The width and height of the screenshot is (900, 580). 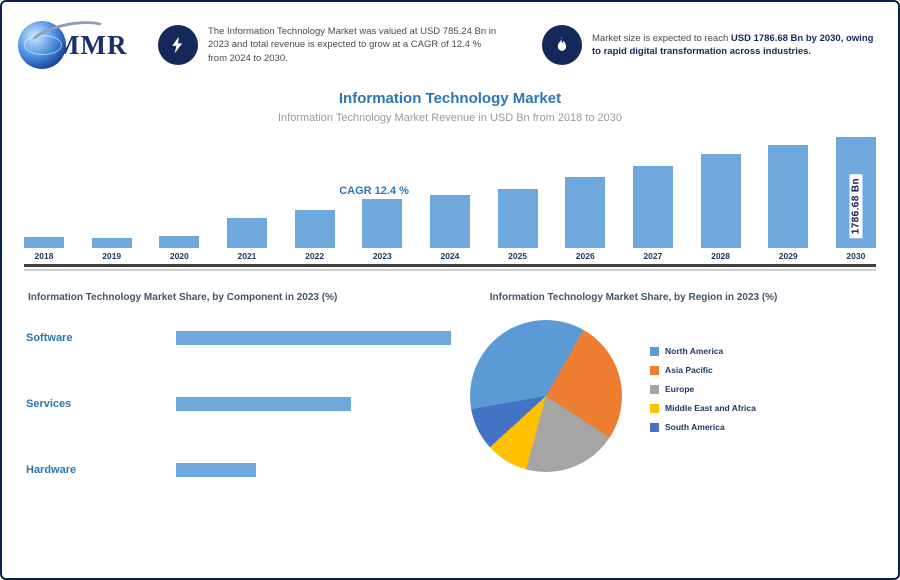 What do you see at coordinates (721, 256) in the screenshot?
I see `x-axis-label: 2028` at bounding box center [721, 256].